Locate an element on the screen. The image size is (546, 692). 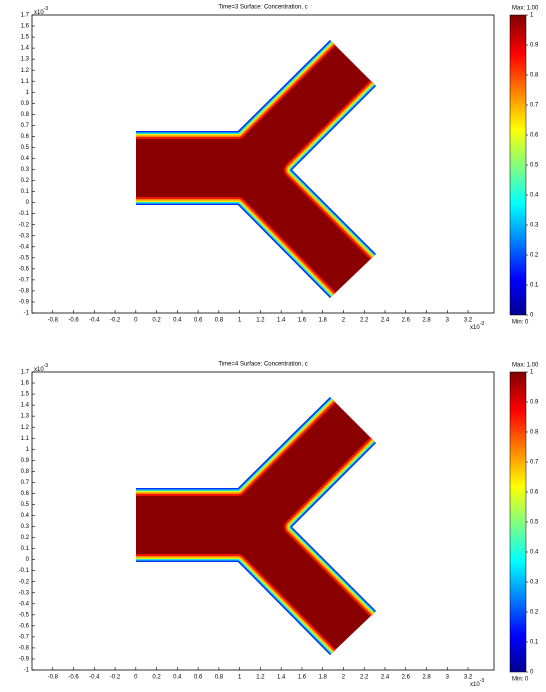
y-tick-label: 0.7 is located at coordinates (25, 126).